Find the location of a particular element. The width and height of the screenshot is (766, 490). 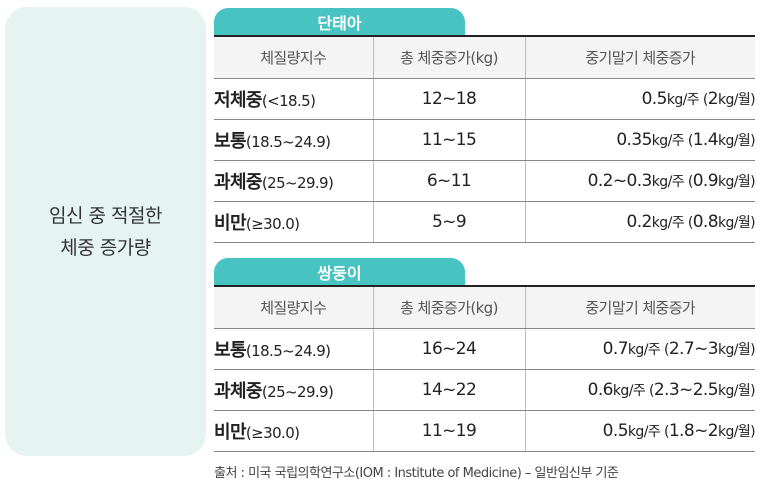

cell-total-gain: 14~22 is located at coordinates (448, 390).